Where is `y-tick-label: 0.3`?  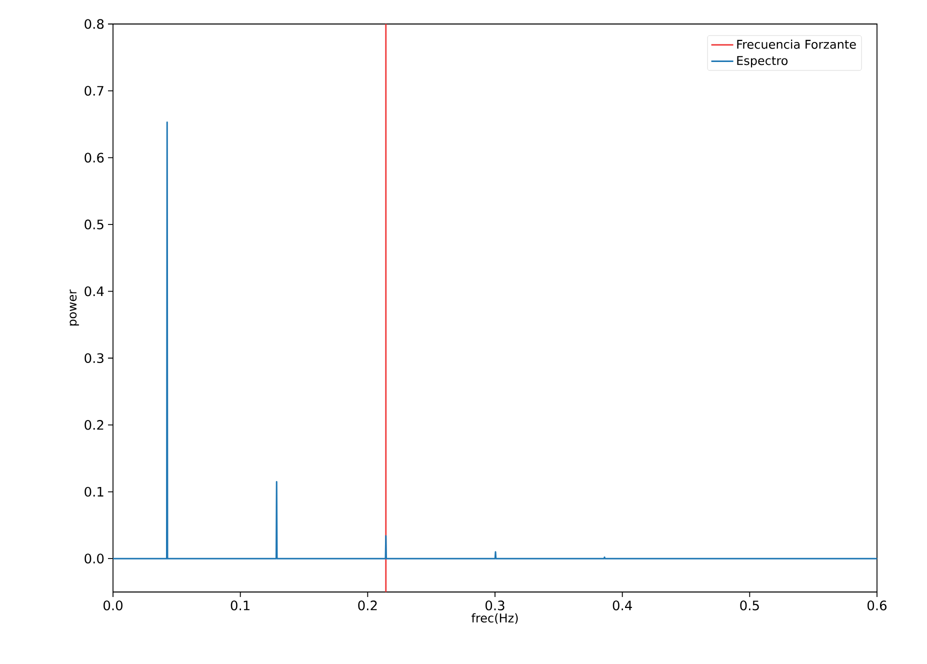 y-tick-label: 0.3 is located at coordinates (94, 358).